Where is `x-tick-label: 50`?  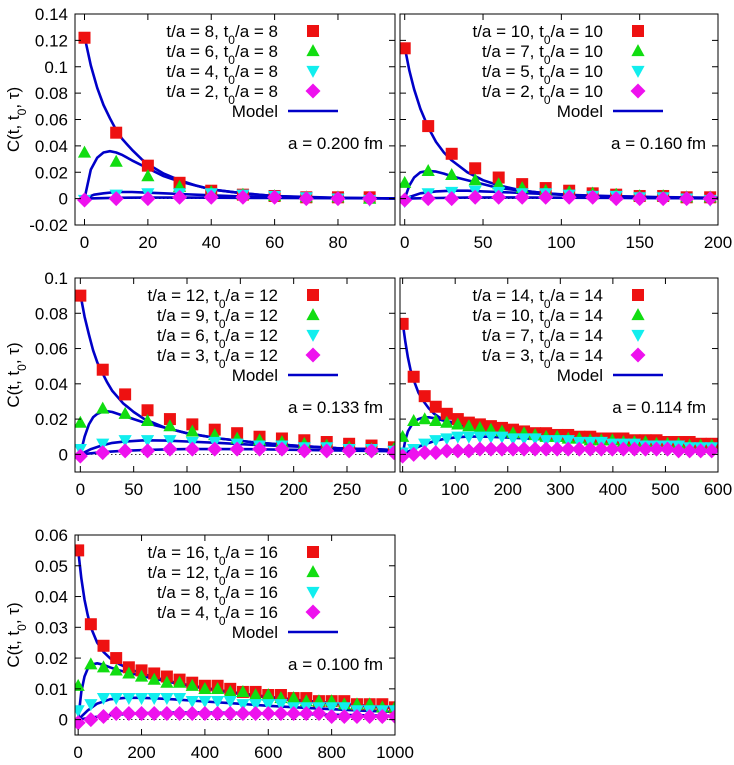
x-tick-label: 50 is located at coordinates (133, 489).